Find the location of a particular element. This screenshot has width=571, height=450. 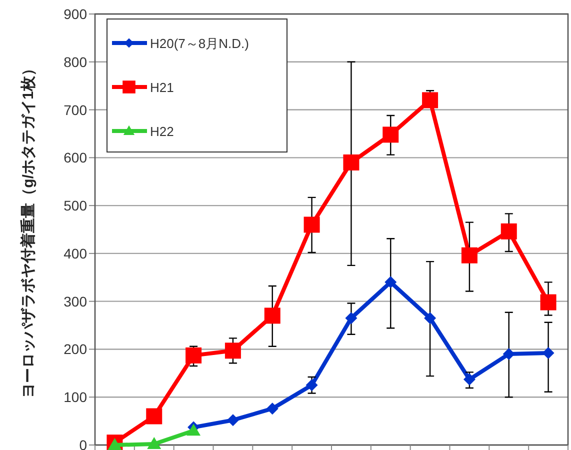

y-axis-title: ヨーロッパザラボヤ付着重量（g/ホタテガイ1枚） is located at coordinates (28, 229).